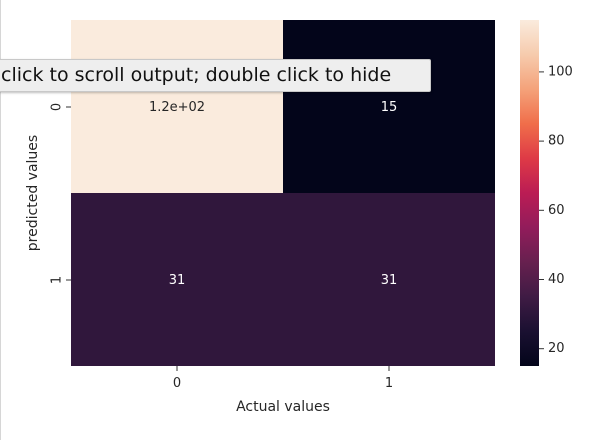  Describe the element at coordinates (556, 279) in the screenshot. I see `colorbar-tick-label-1: 40` at that location.